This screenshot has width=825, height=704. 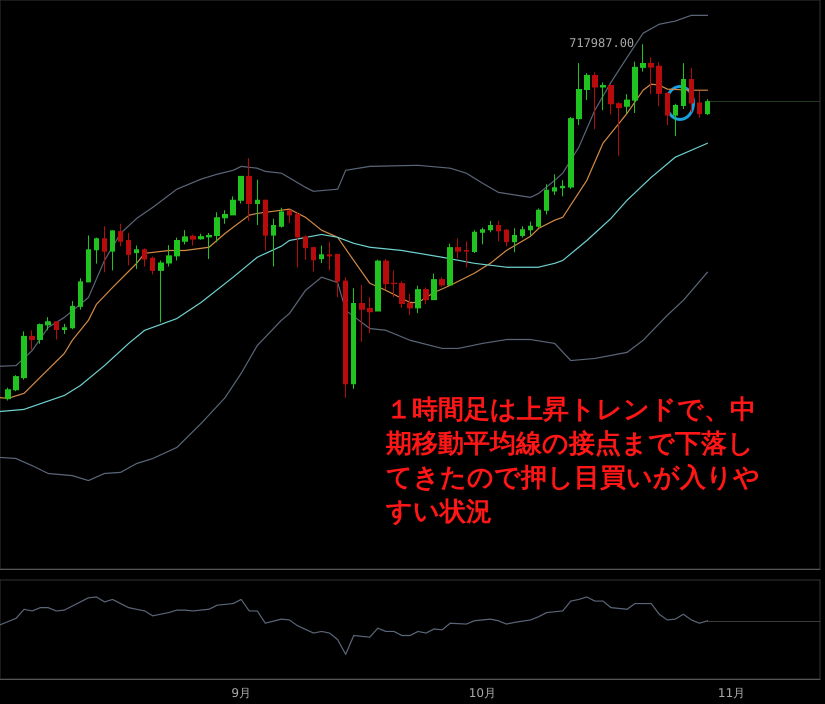 I want to click on annotation: １時間足は上昇トレンドで、中期移動平均線の接点まで下落してきたので押し目買いが入りやすい状況, so click(x=573, y=461).